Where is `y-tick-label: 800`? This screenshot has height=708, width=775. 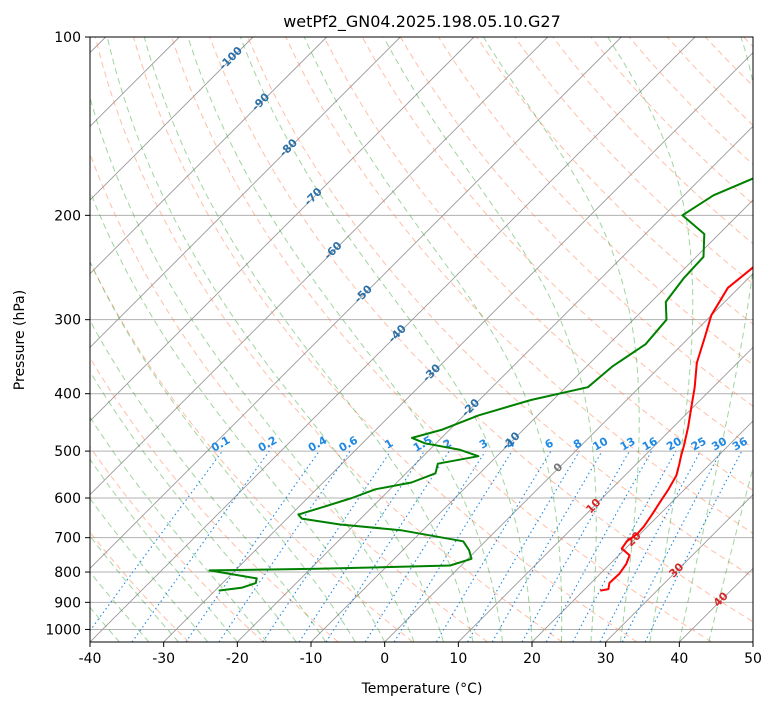
y-tick-label: 800 is located at coordinates (67, 573).